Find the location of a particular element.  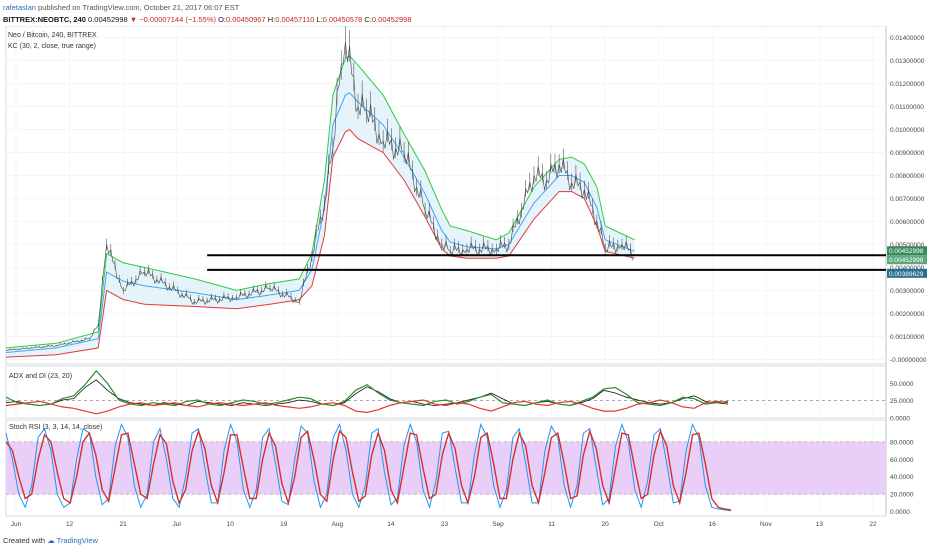

y-tick-label: 0.01400000 is located at coordinates (907, 38).